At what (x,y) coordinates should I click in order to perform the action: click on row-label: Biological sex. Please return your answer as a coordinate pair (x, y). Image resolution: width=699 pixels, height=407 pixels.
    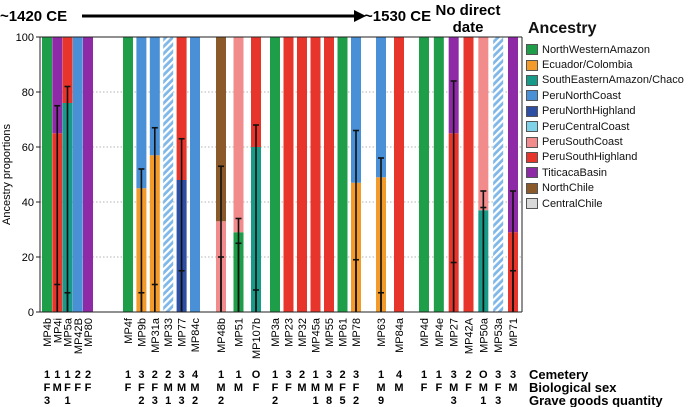
    Looking at the image, I should click on (573, 387).